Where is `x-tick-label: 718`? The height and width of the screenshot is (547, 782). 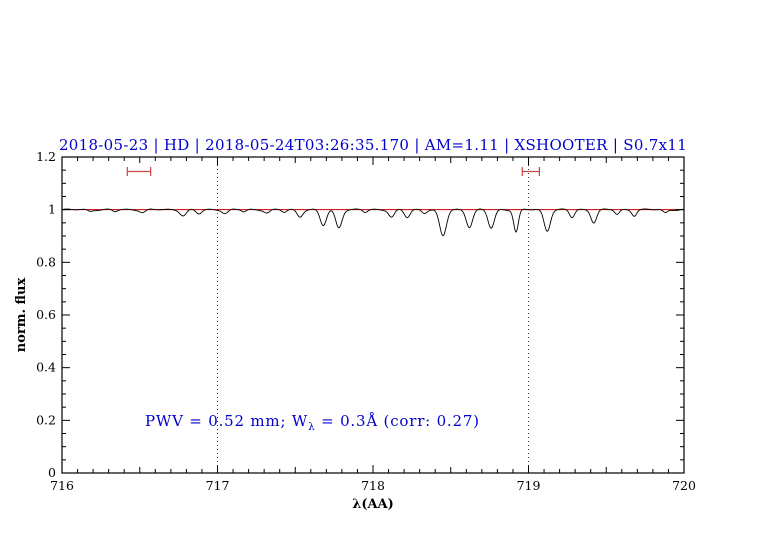
x-tick-label: 718 is located at coordinates (373, 485).